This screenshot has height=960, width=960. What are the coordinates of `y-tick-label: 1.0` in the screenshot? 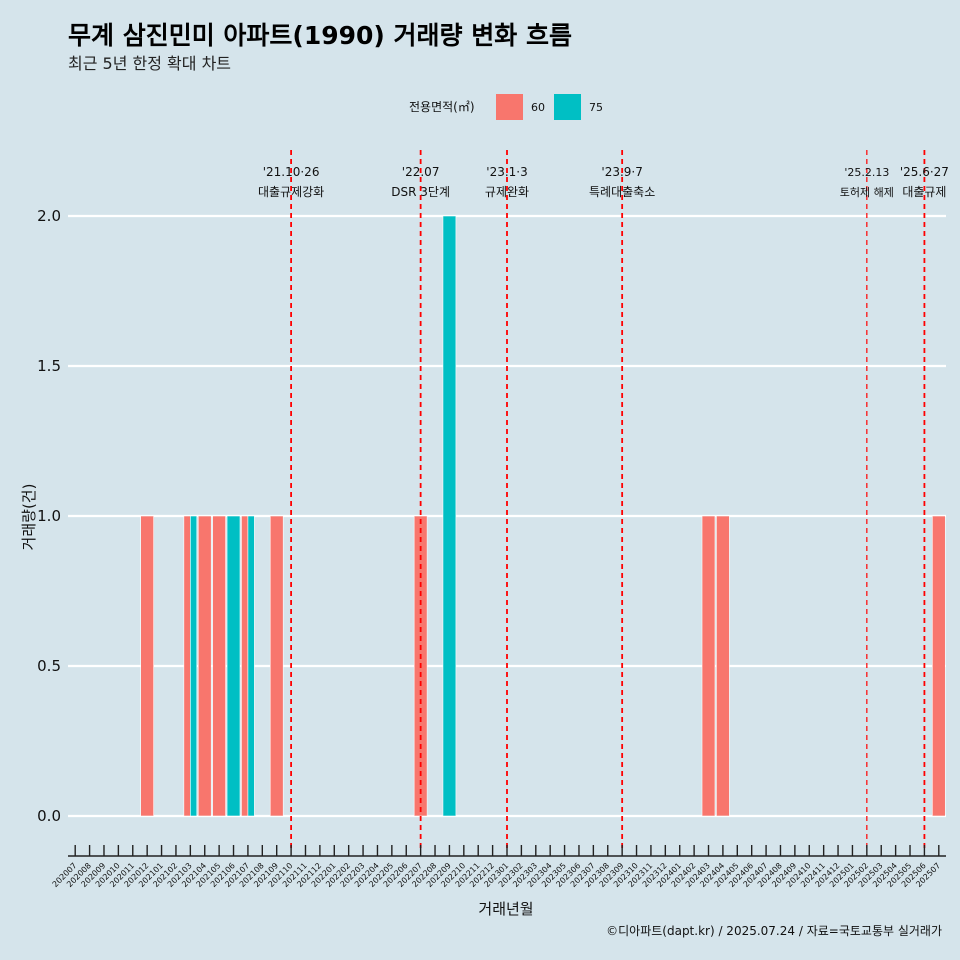 It's located at (49, 516).